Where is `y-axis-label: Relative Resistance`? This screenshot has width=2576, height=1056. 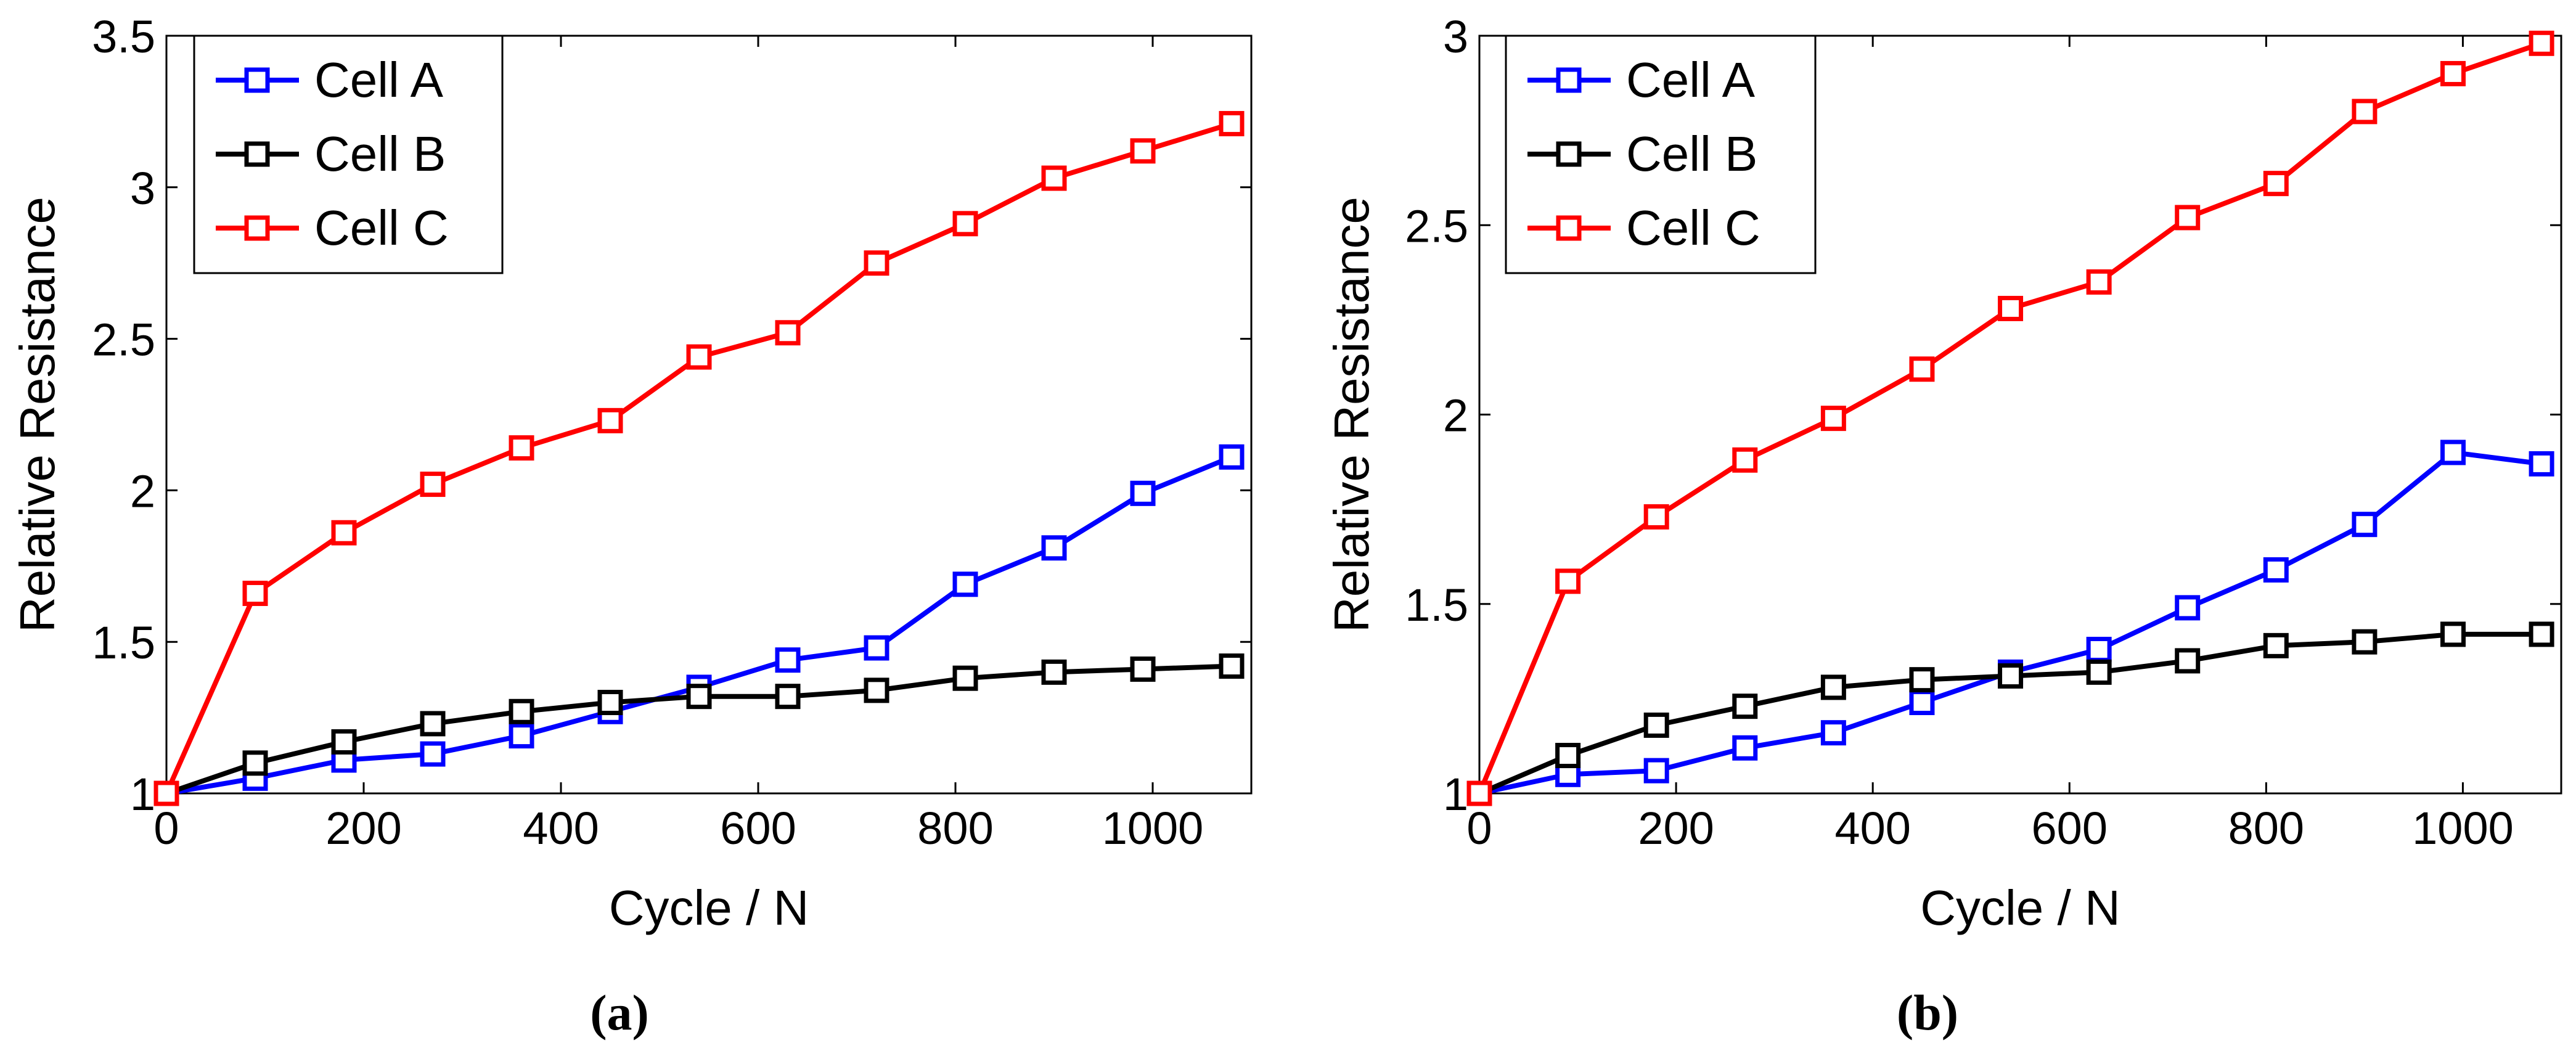
y-axis-label: Relative Resistance is located at coordinates (37, 414).